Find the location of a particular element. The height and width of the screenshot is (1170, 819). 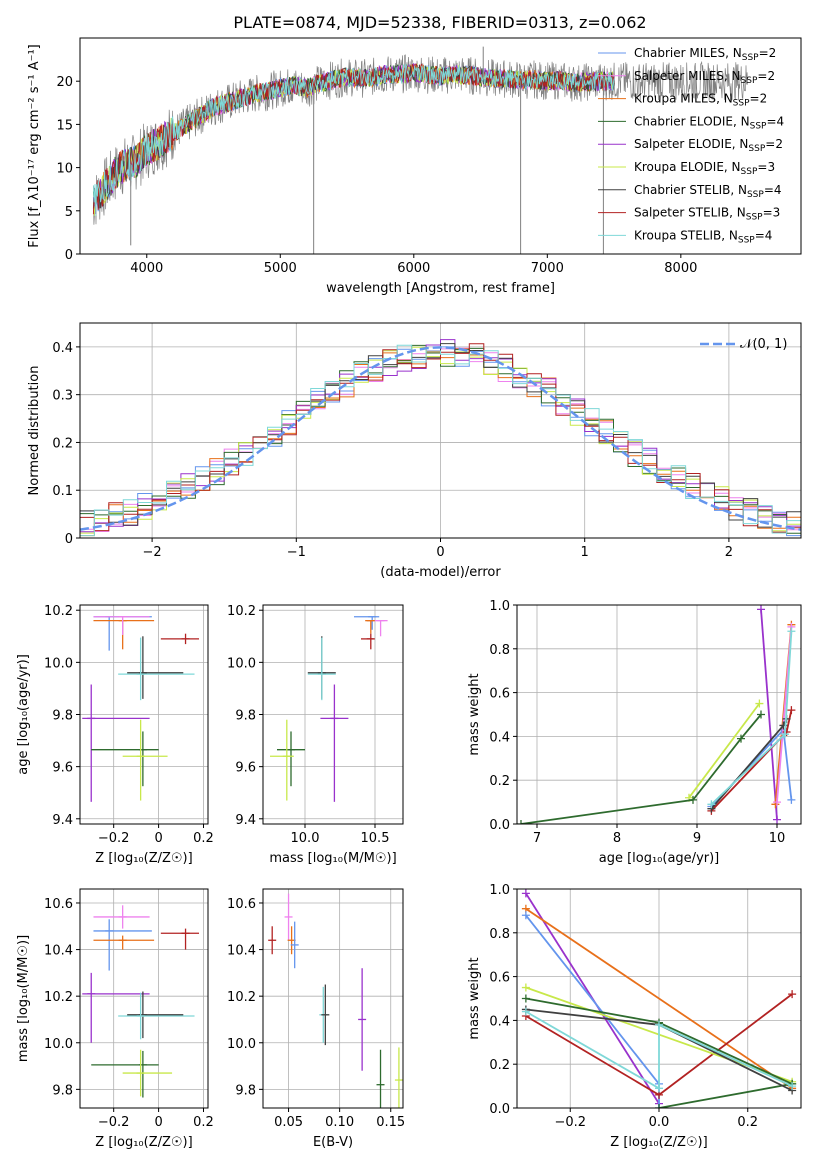

y-tick-label: 0.6 is located at coordinates (499, 978).